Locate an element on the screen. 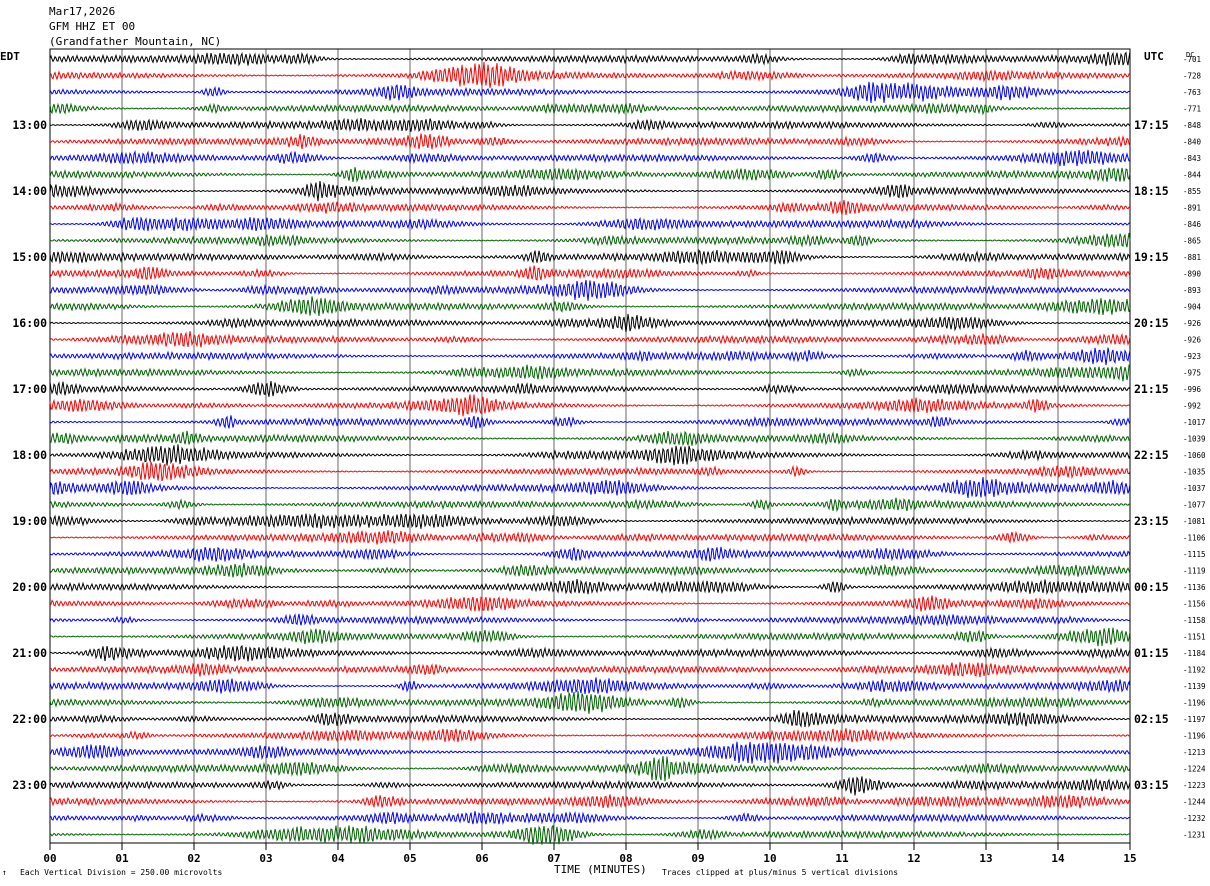 The width and height of the screenshot is (1210, 886). dc-offset-label: -840 is located at coordinates (1192, 142).